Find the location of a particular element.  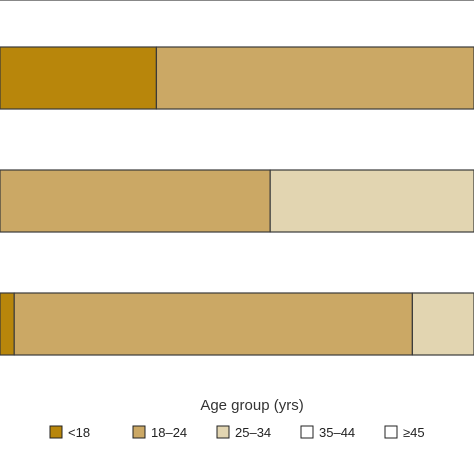

legend: <18 18–24 25–34 35–44 ≥45 is located at coordinates (237, 432).